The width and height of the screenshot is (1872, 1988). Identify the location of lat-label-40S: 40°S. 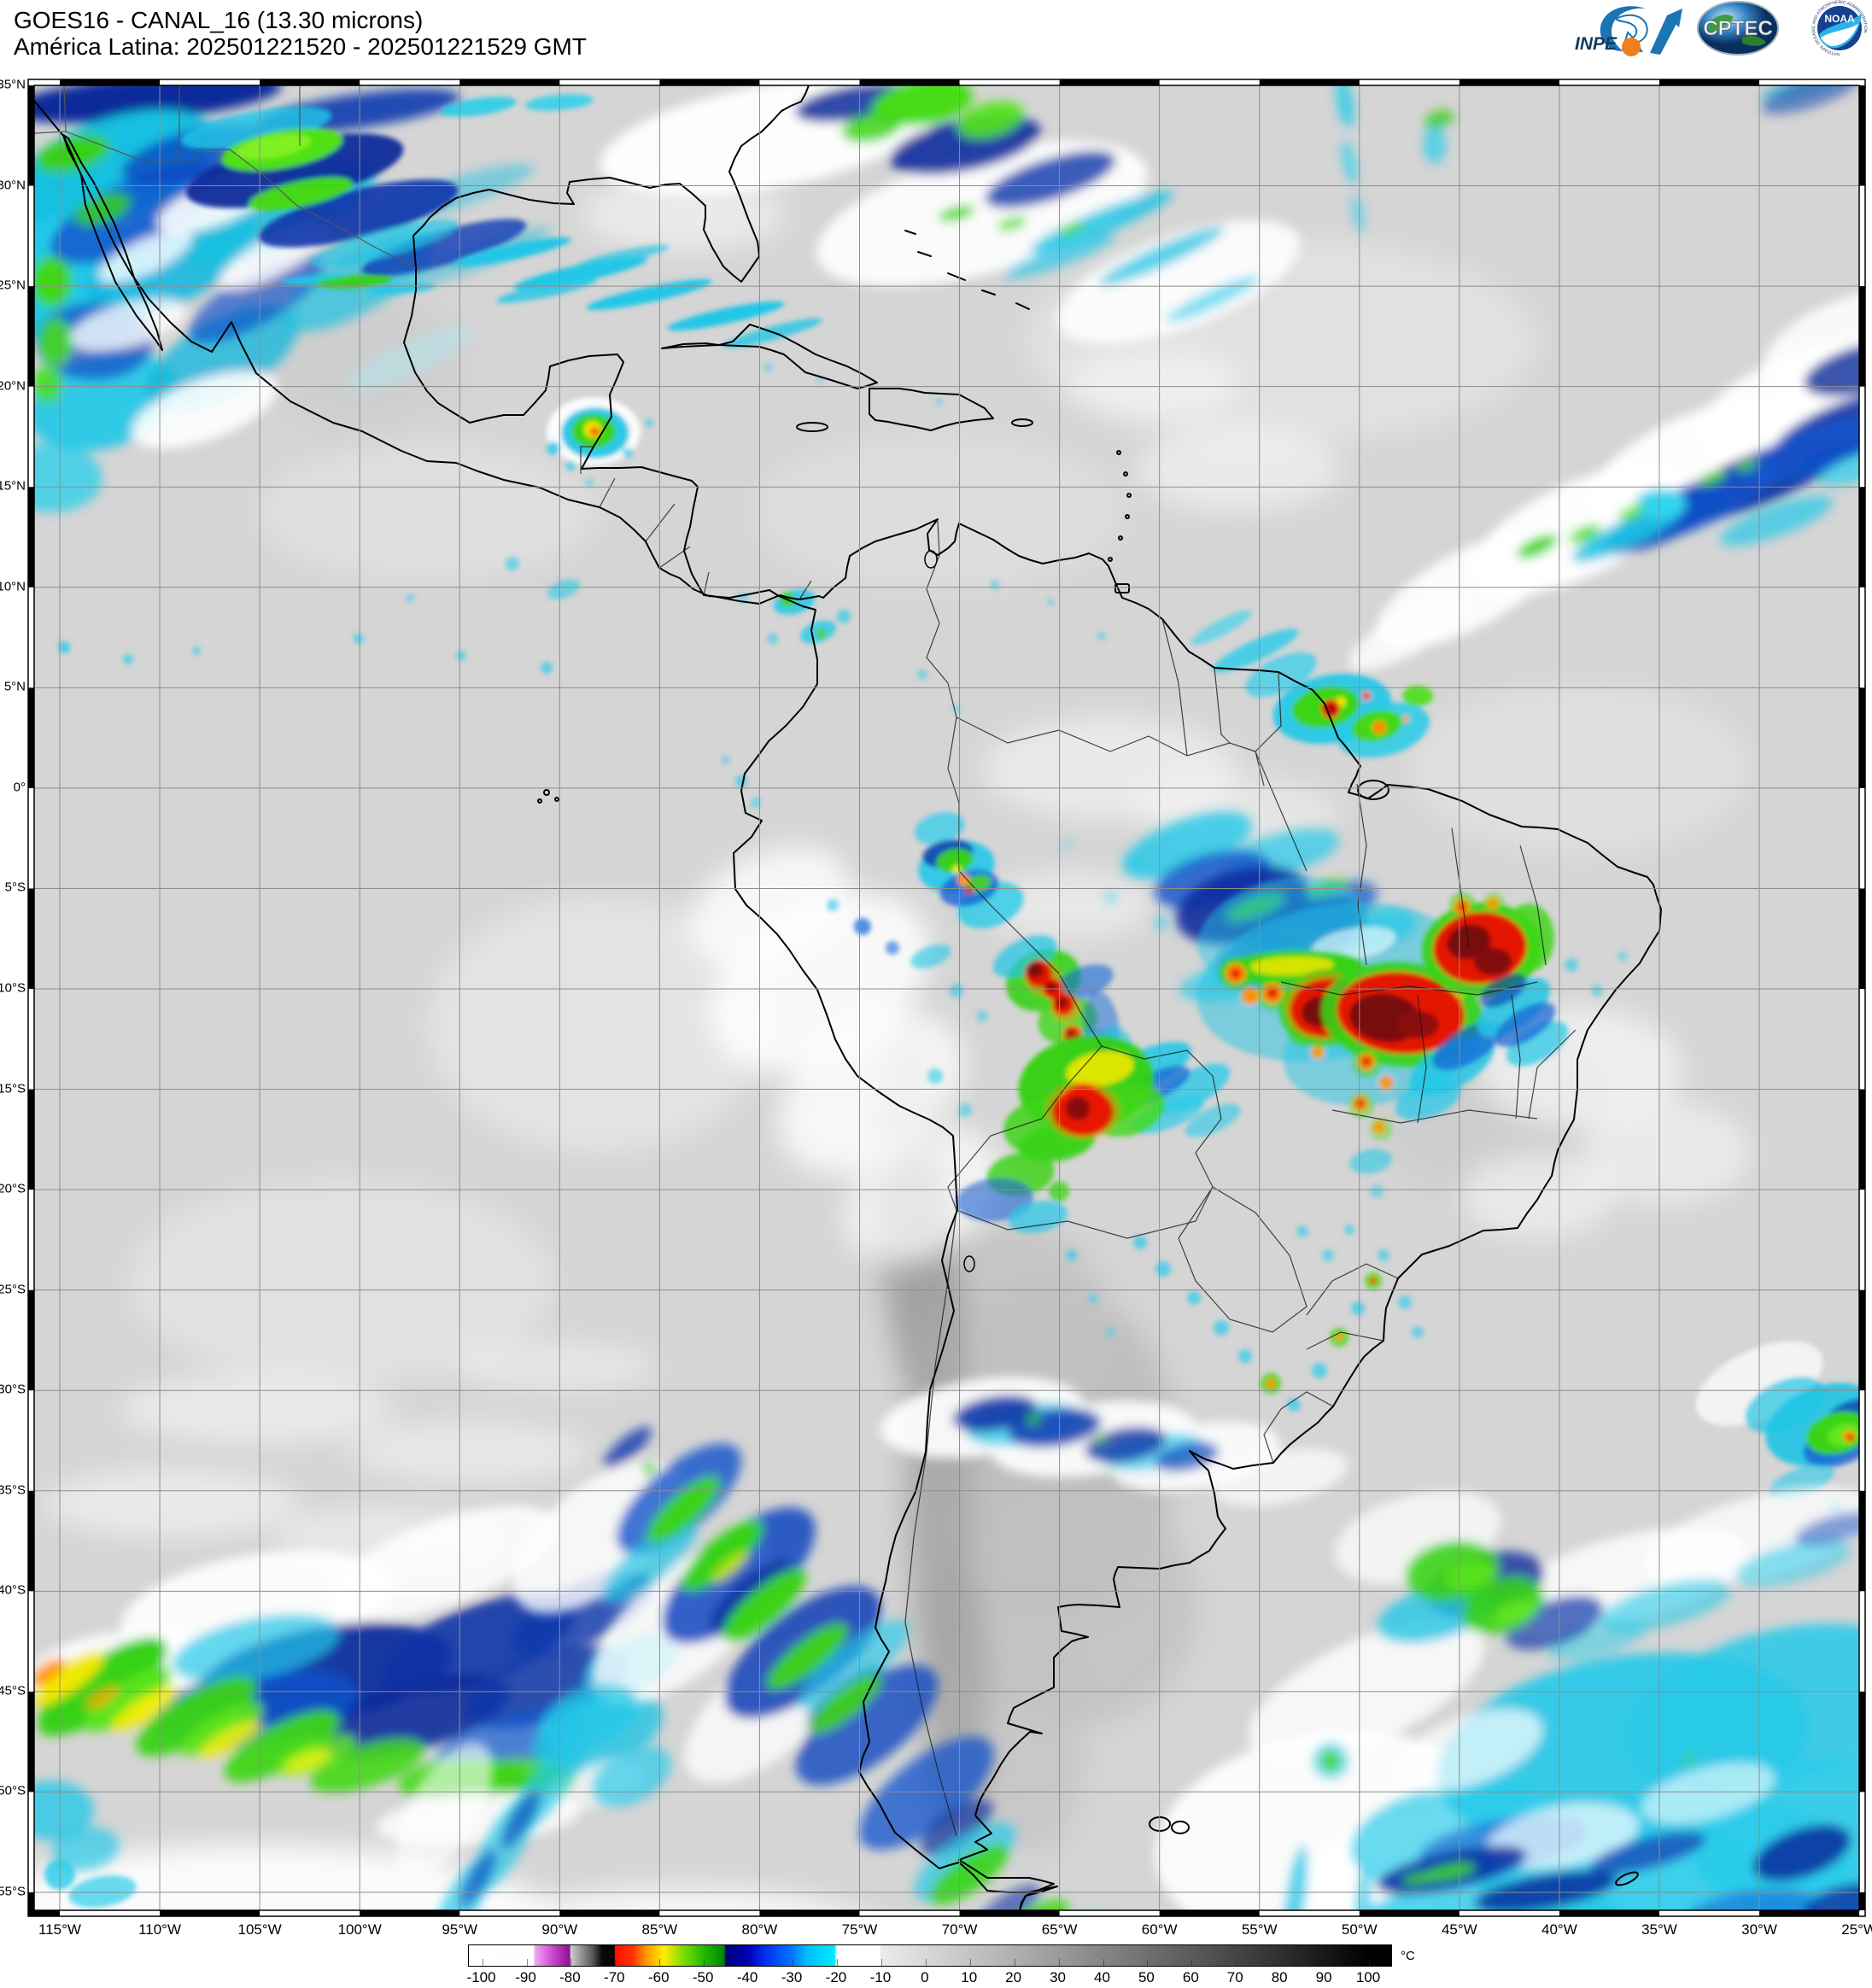
(13, 1590).